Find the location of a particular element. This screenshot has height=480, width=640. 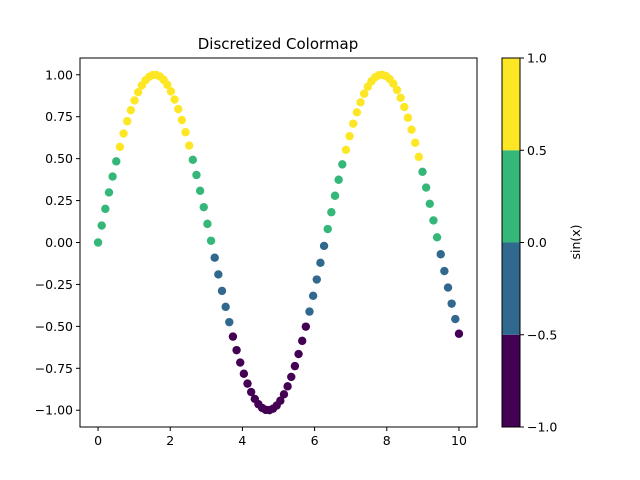

colorbar-tick-label: −1.0 is located at coordinates (542, 427).